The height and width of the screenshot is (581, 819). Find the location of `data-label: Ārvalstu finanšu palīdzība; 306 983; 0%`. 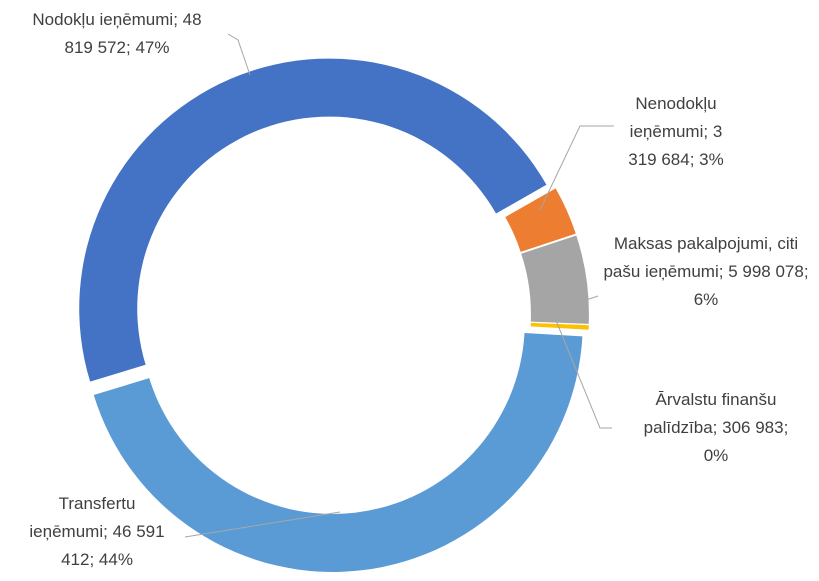

data-label: Ārvalstu finanšu palīdzība; 306 983; 0% is located at coordinates (716, 428).